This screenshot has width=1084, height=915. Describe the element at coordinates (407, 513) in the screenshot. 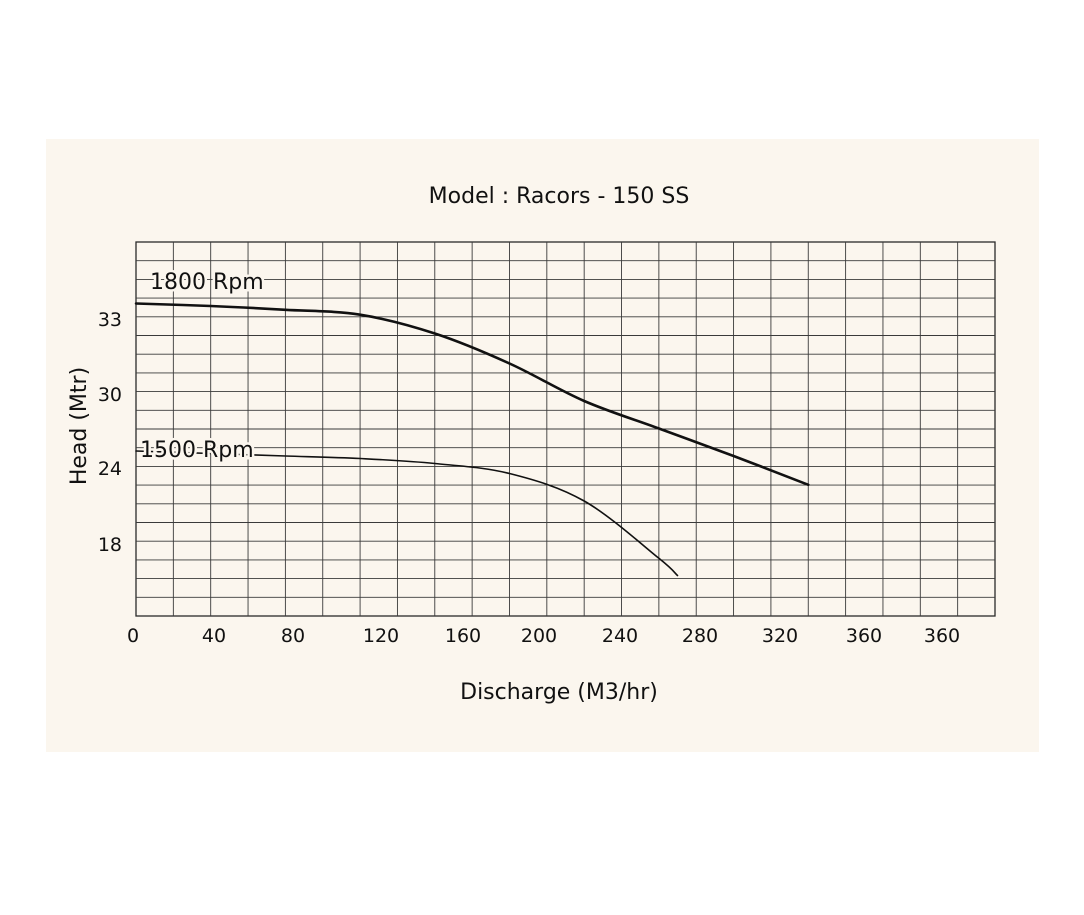

I see `series-line-1500-rpm` at that location.